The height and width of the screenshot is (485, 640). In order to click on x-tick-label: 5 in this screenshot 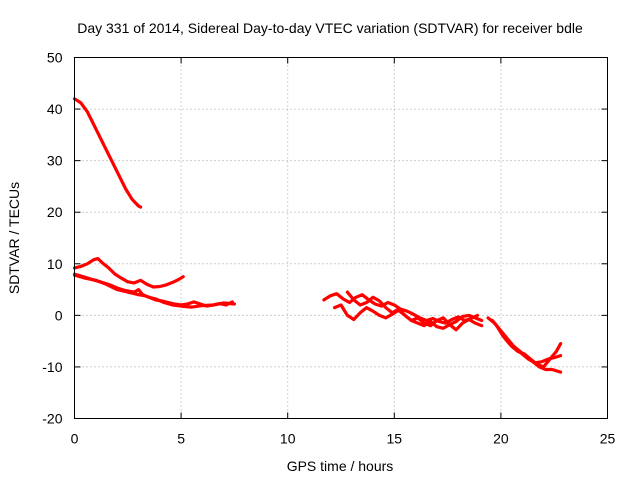, I will do `click(181, 439)`.